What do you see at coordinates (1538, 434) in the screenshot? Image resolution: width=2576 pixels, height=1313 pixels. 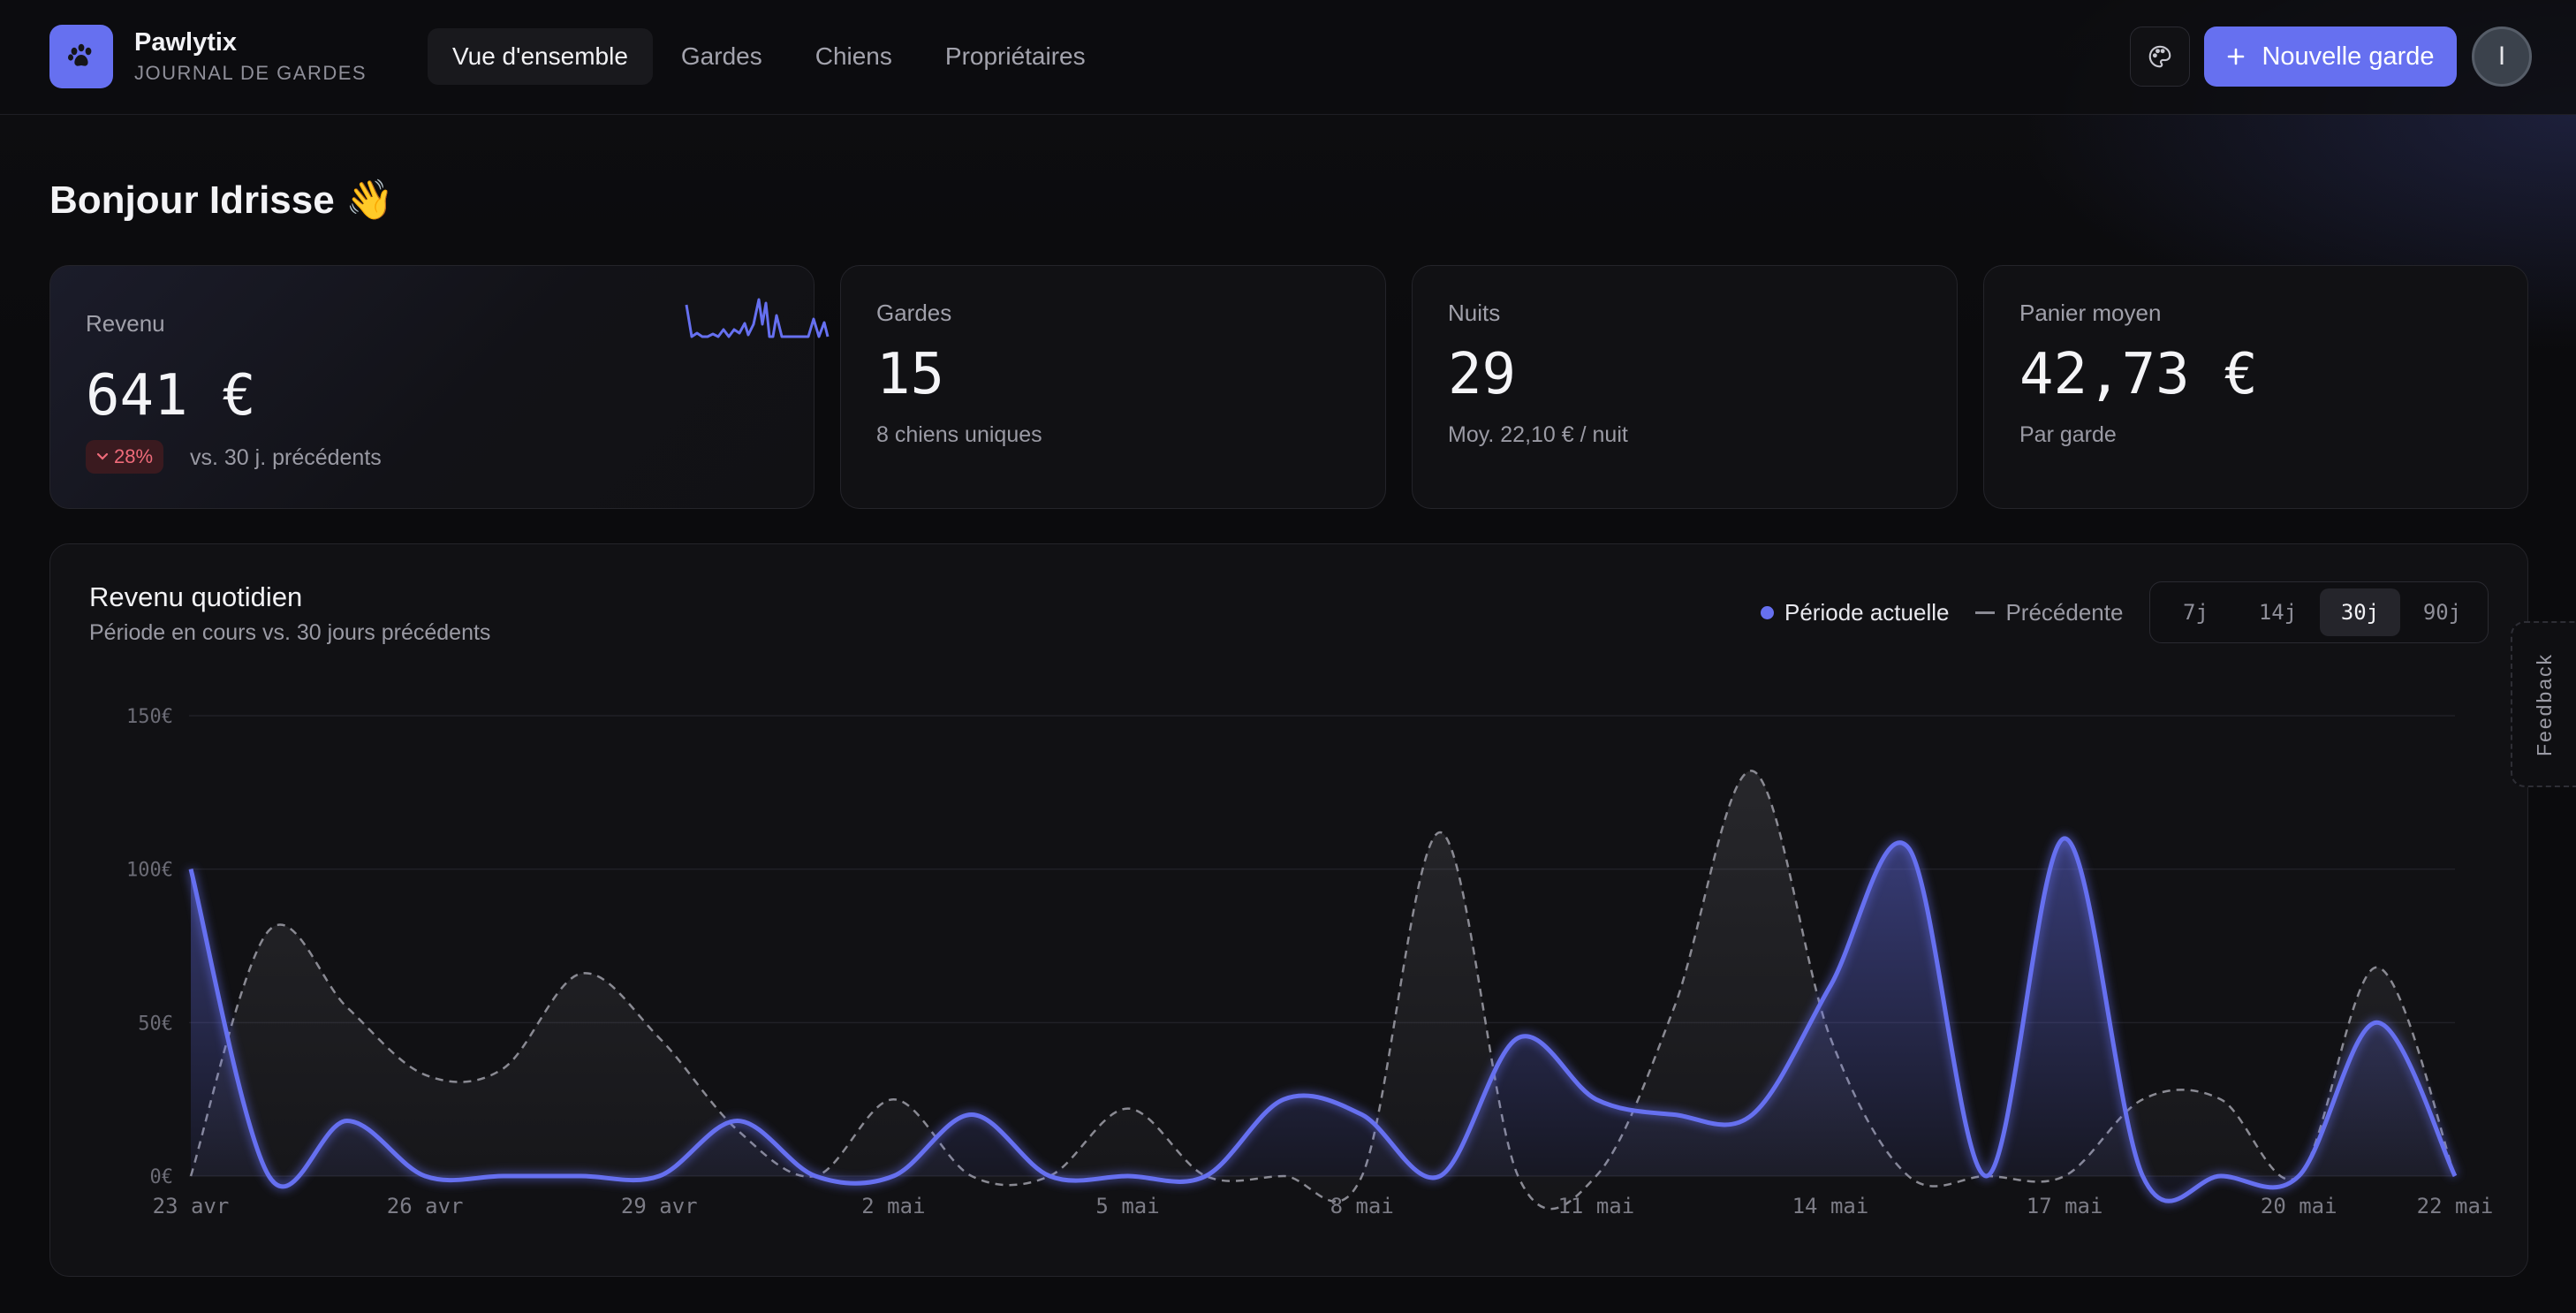 I see `kpi-sub: Moy. 22,10 € / nuit` at bounding box center [1538, 434].